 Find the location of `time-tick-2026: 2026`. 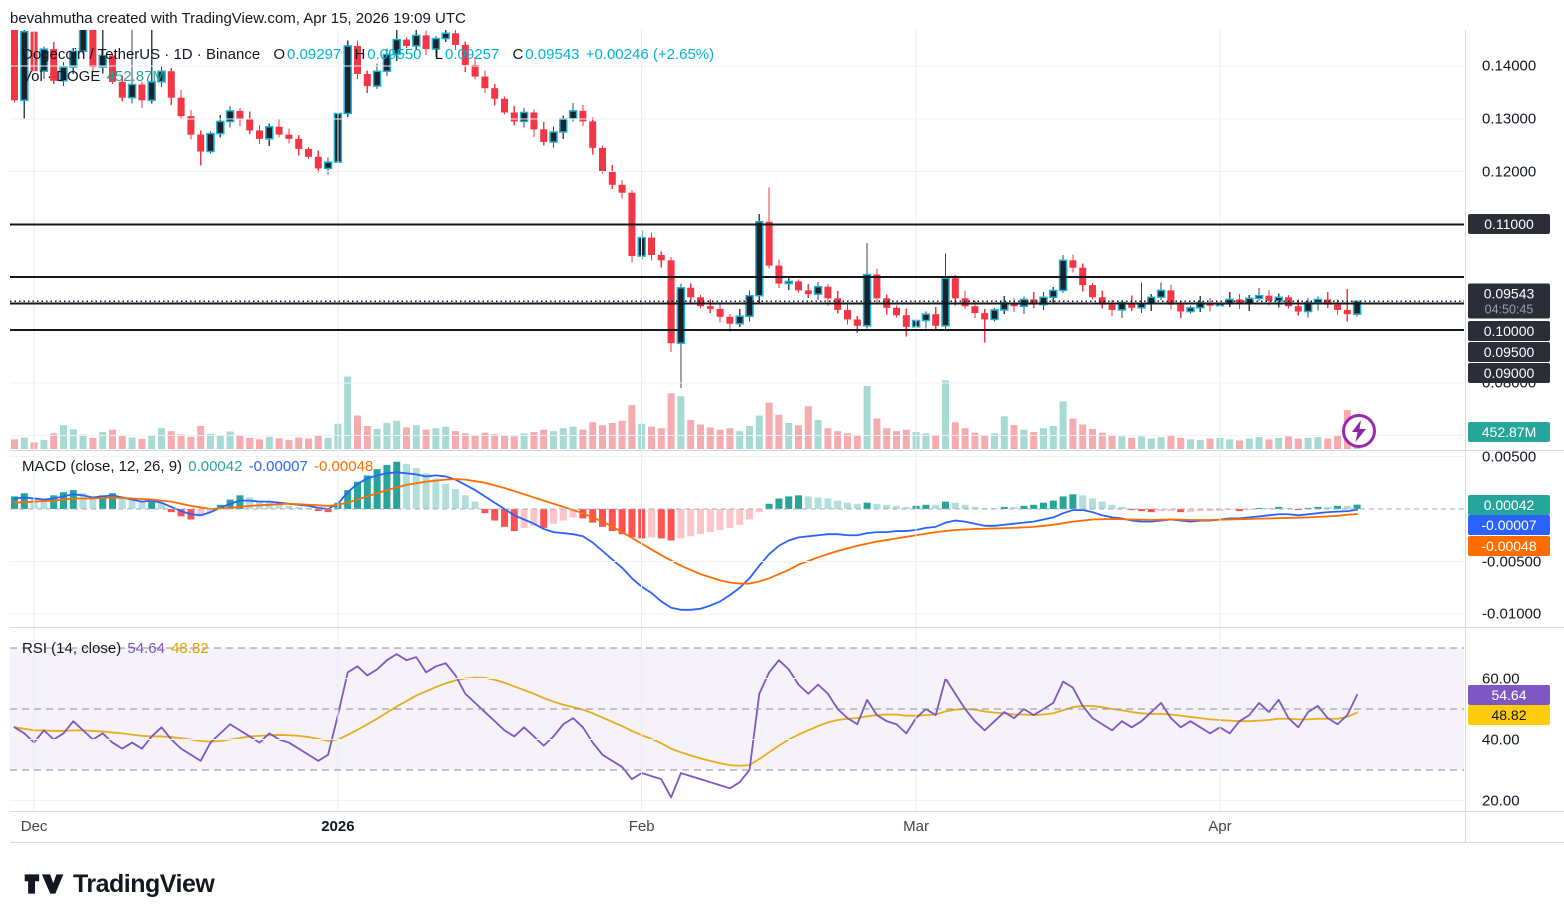

time-tick-2026: 2026 is located at coordinates (338, 826).